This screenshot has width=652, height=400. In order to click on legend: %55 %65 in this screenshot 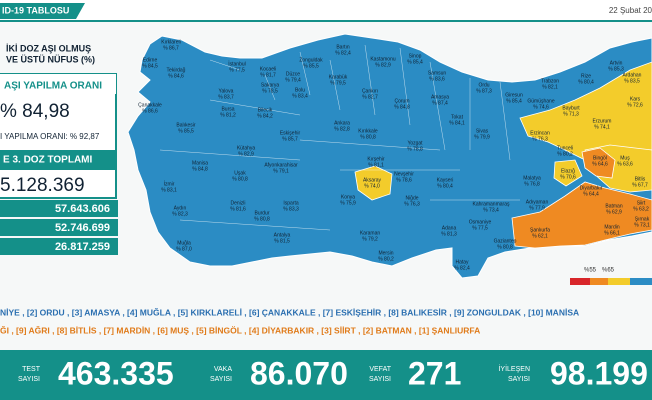, I will do `click(611, 276)`.